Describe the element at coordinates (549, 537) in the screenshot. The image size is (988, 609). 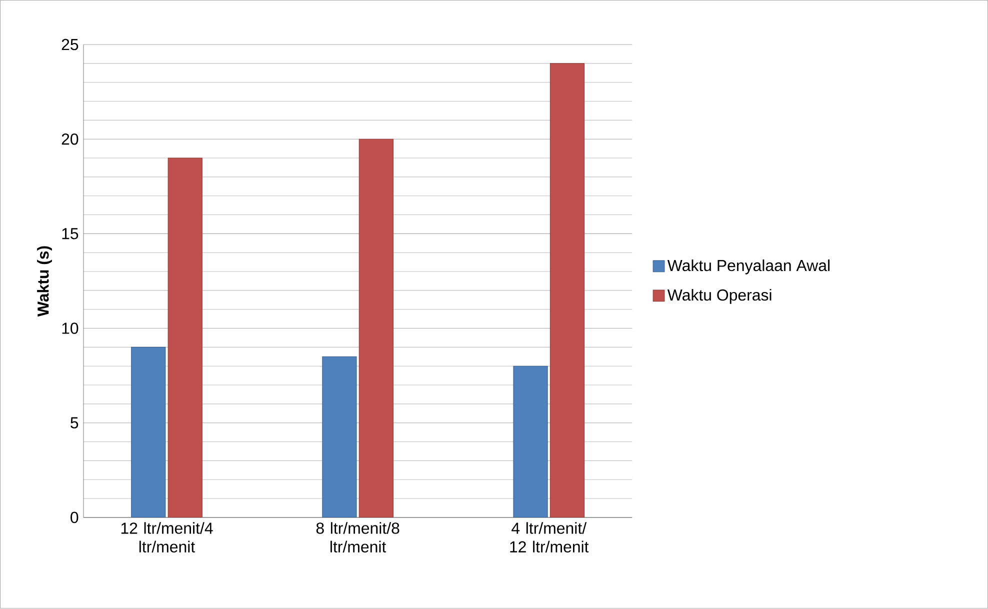
I see `x-tick-label: 4 ltr/menit/ 12 ltr/menit` at that location.